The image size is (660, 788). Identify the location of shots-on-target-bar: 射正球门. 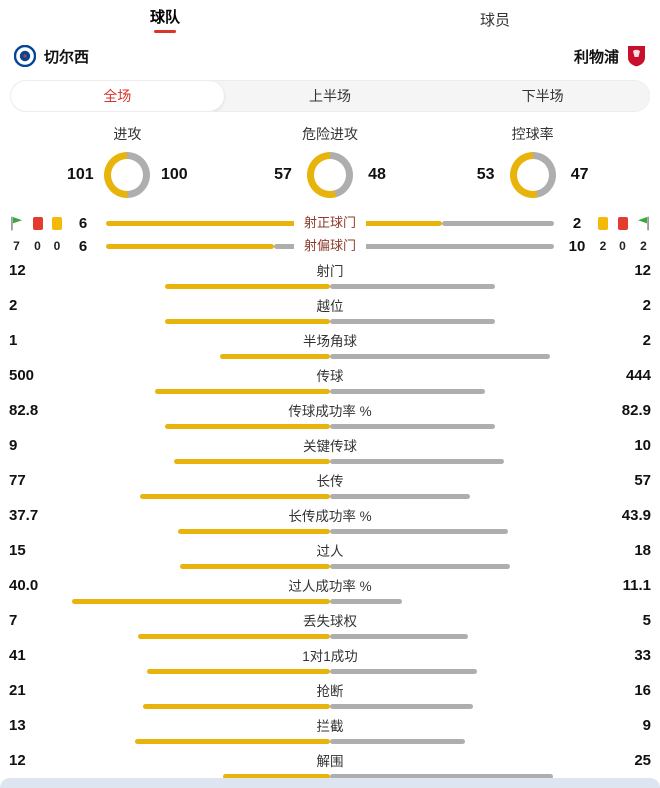
(330, 223).